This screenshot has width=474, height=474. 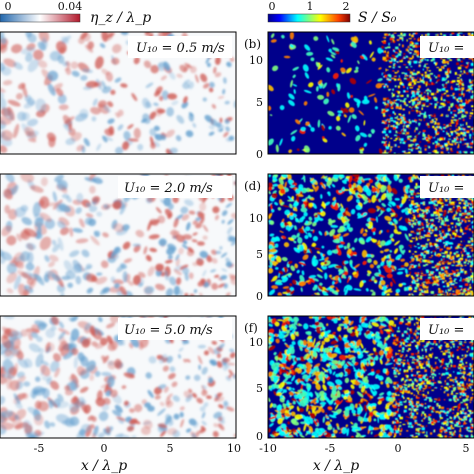 What do you see at coordinates (75, 13) in the screenshot?
I see `colorbar-left: 0 0.04 η_z / λ_p` at bounding box center [75, 13].